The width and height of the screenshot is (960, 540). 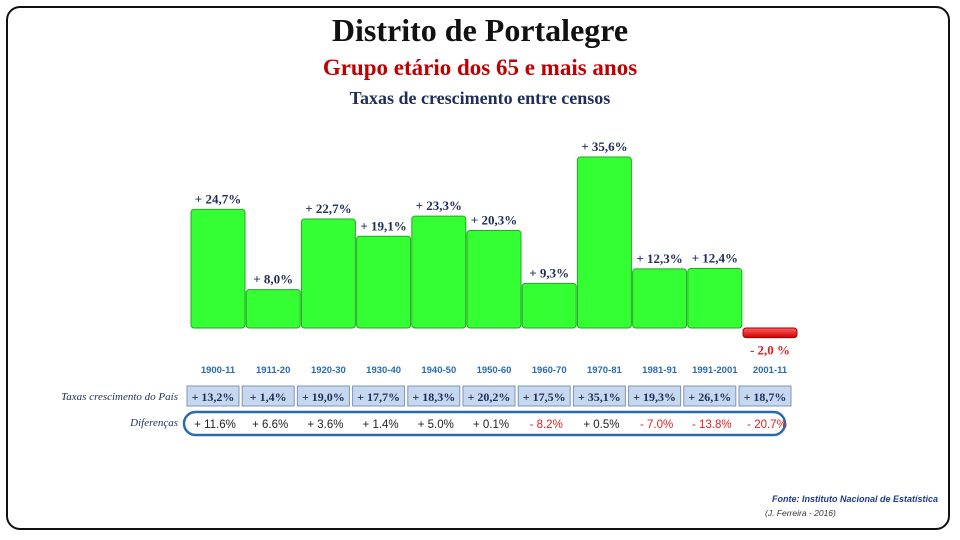 I want to click on country-rate-label: + 17,7%, so click(x=378, y=397).